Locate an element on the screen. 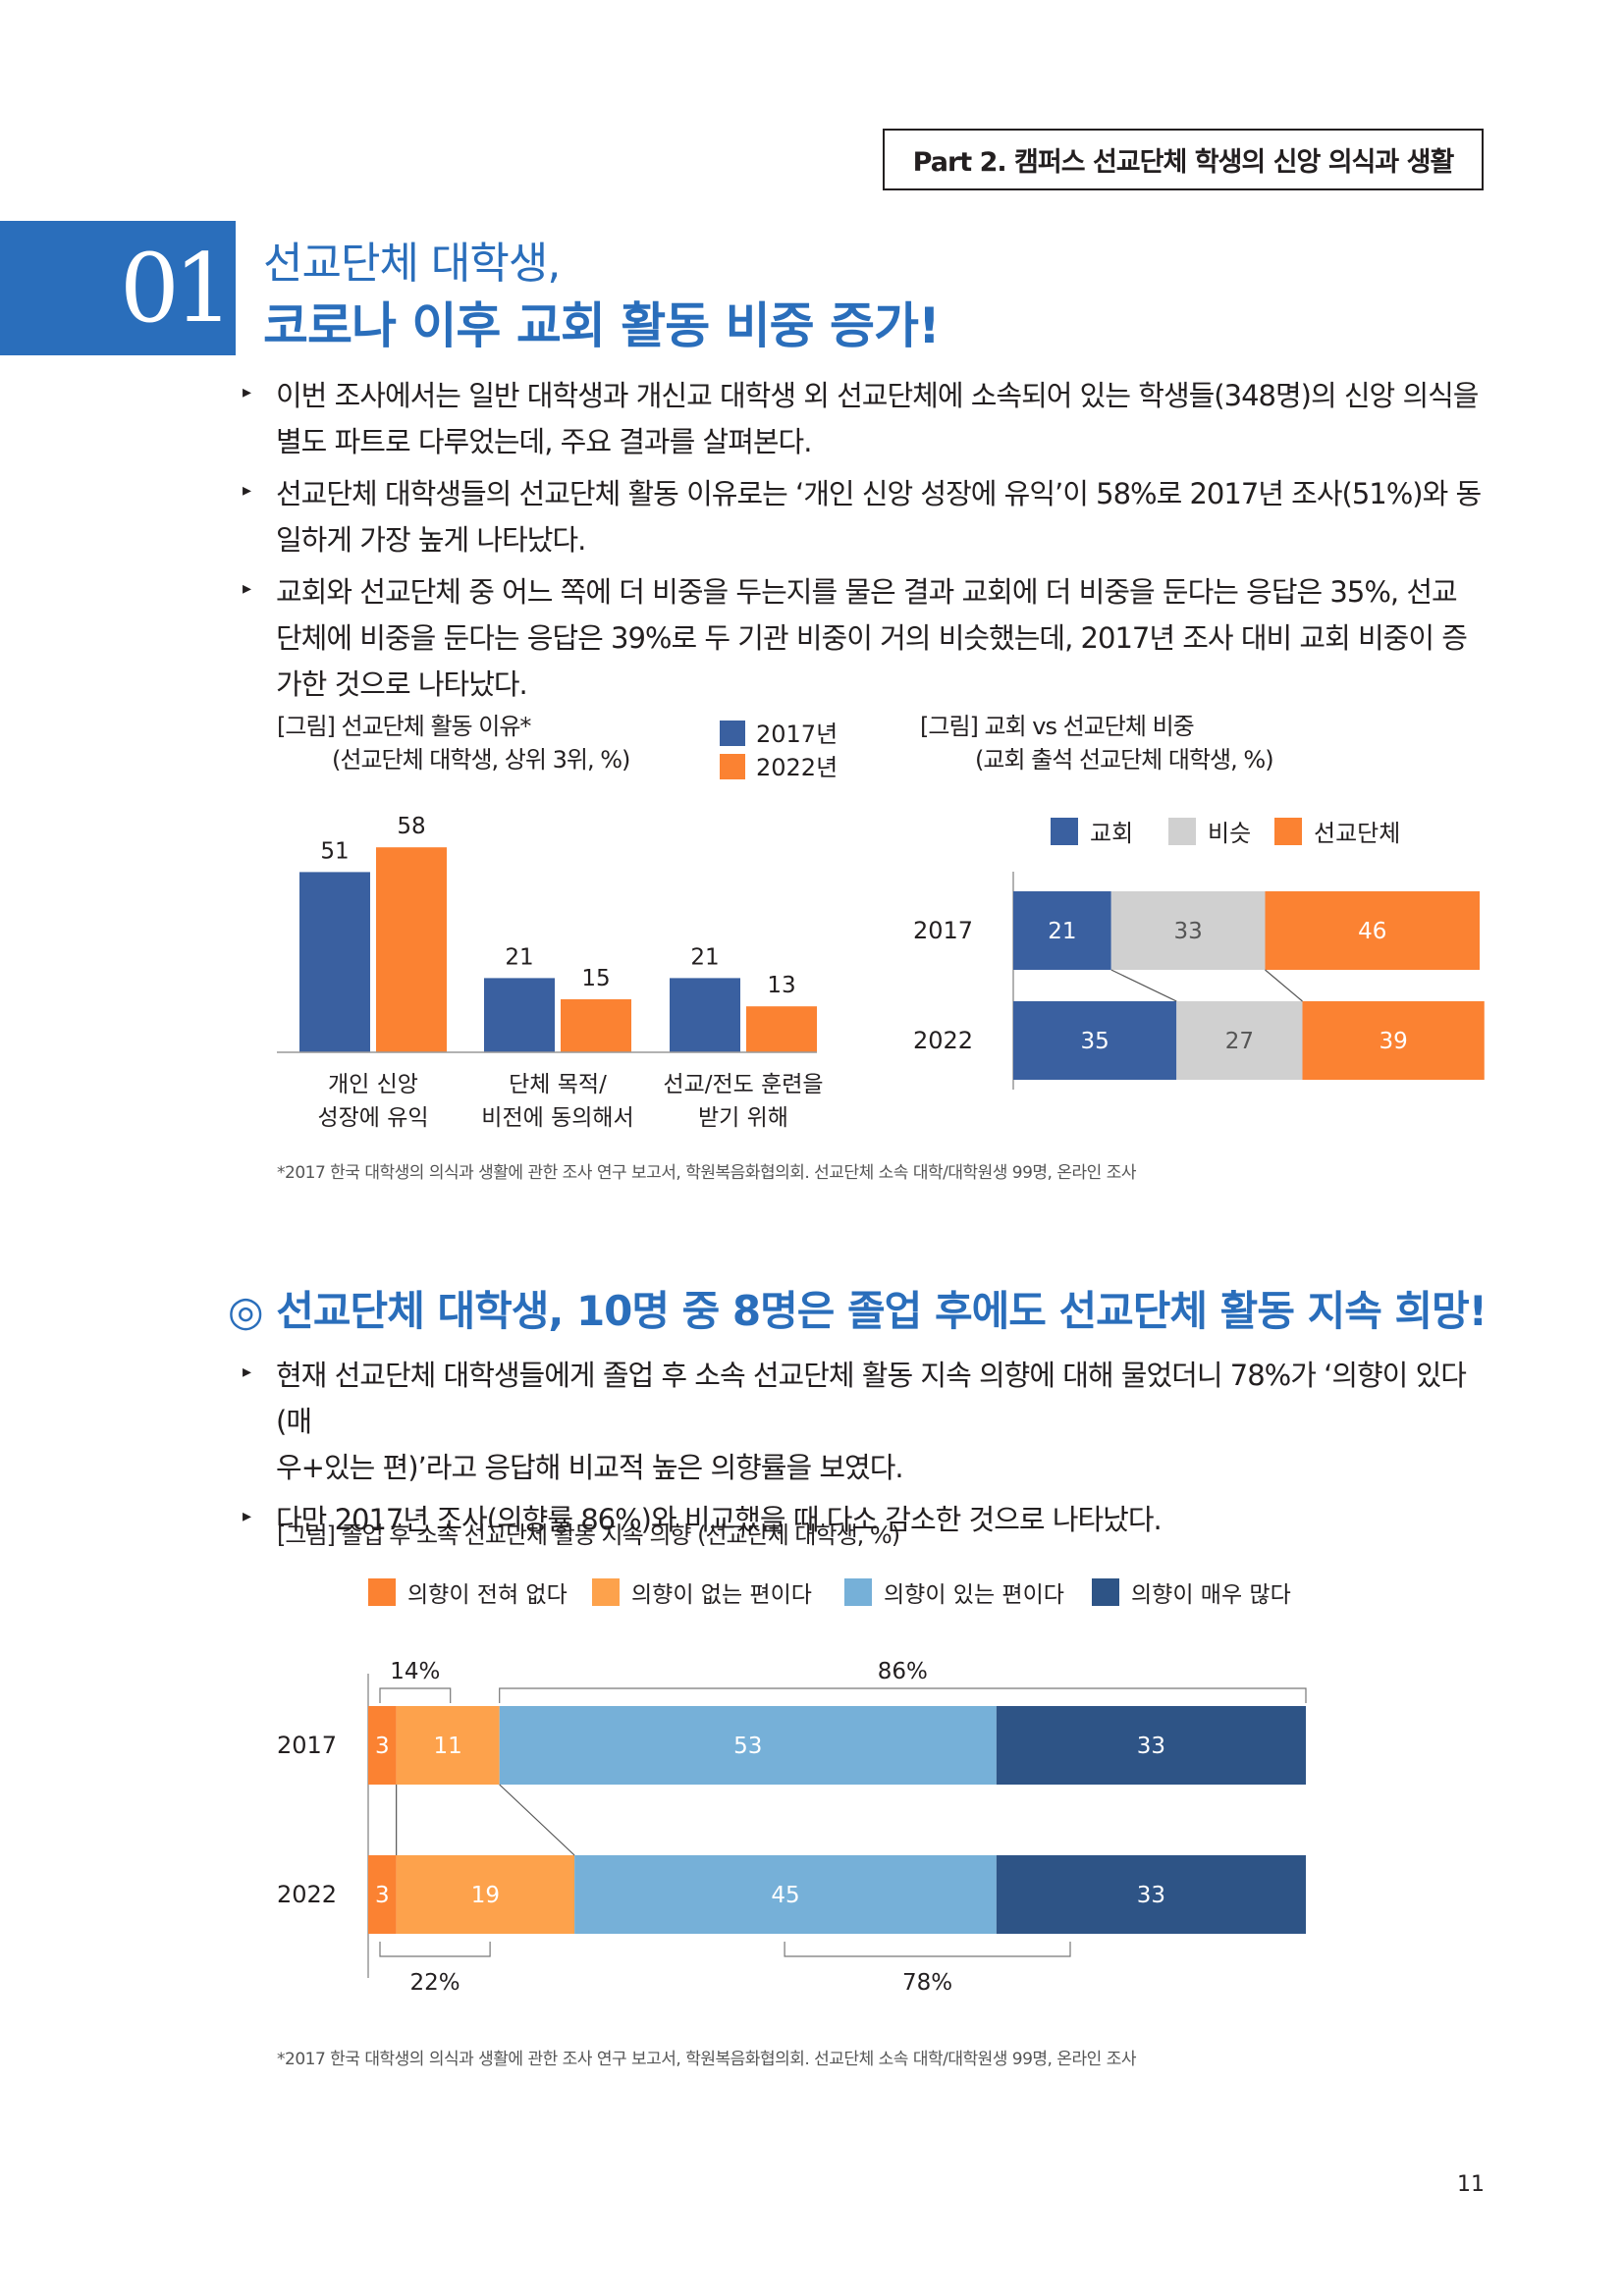 The width and height of the screenshot is (1623, 2296). data-label: 11 is located at coordinates (448, 1746).